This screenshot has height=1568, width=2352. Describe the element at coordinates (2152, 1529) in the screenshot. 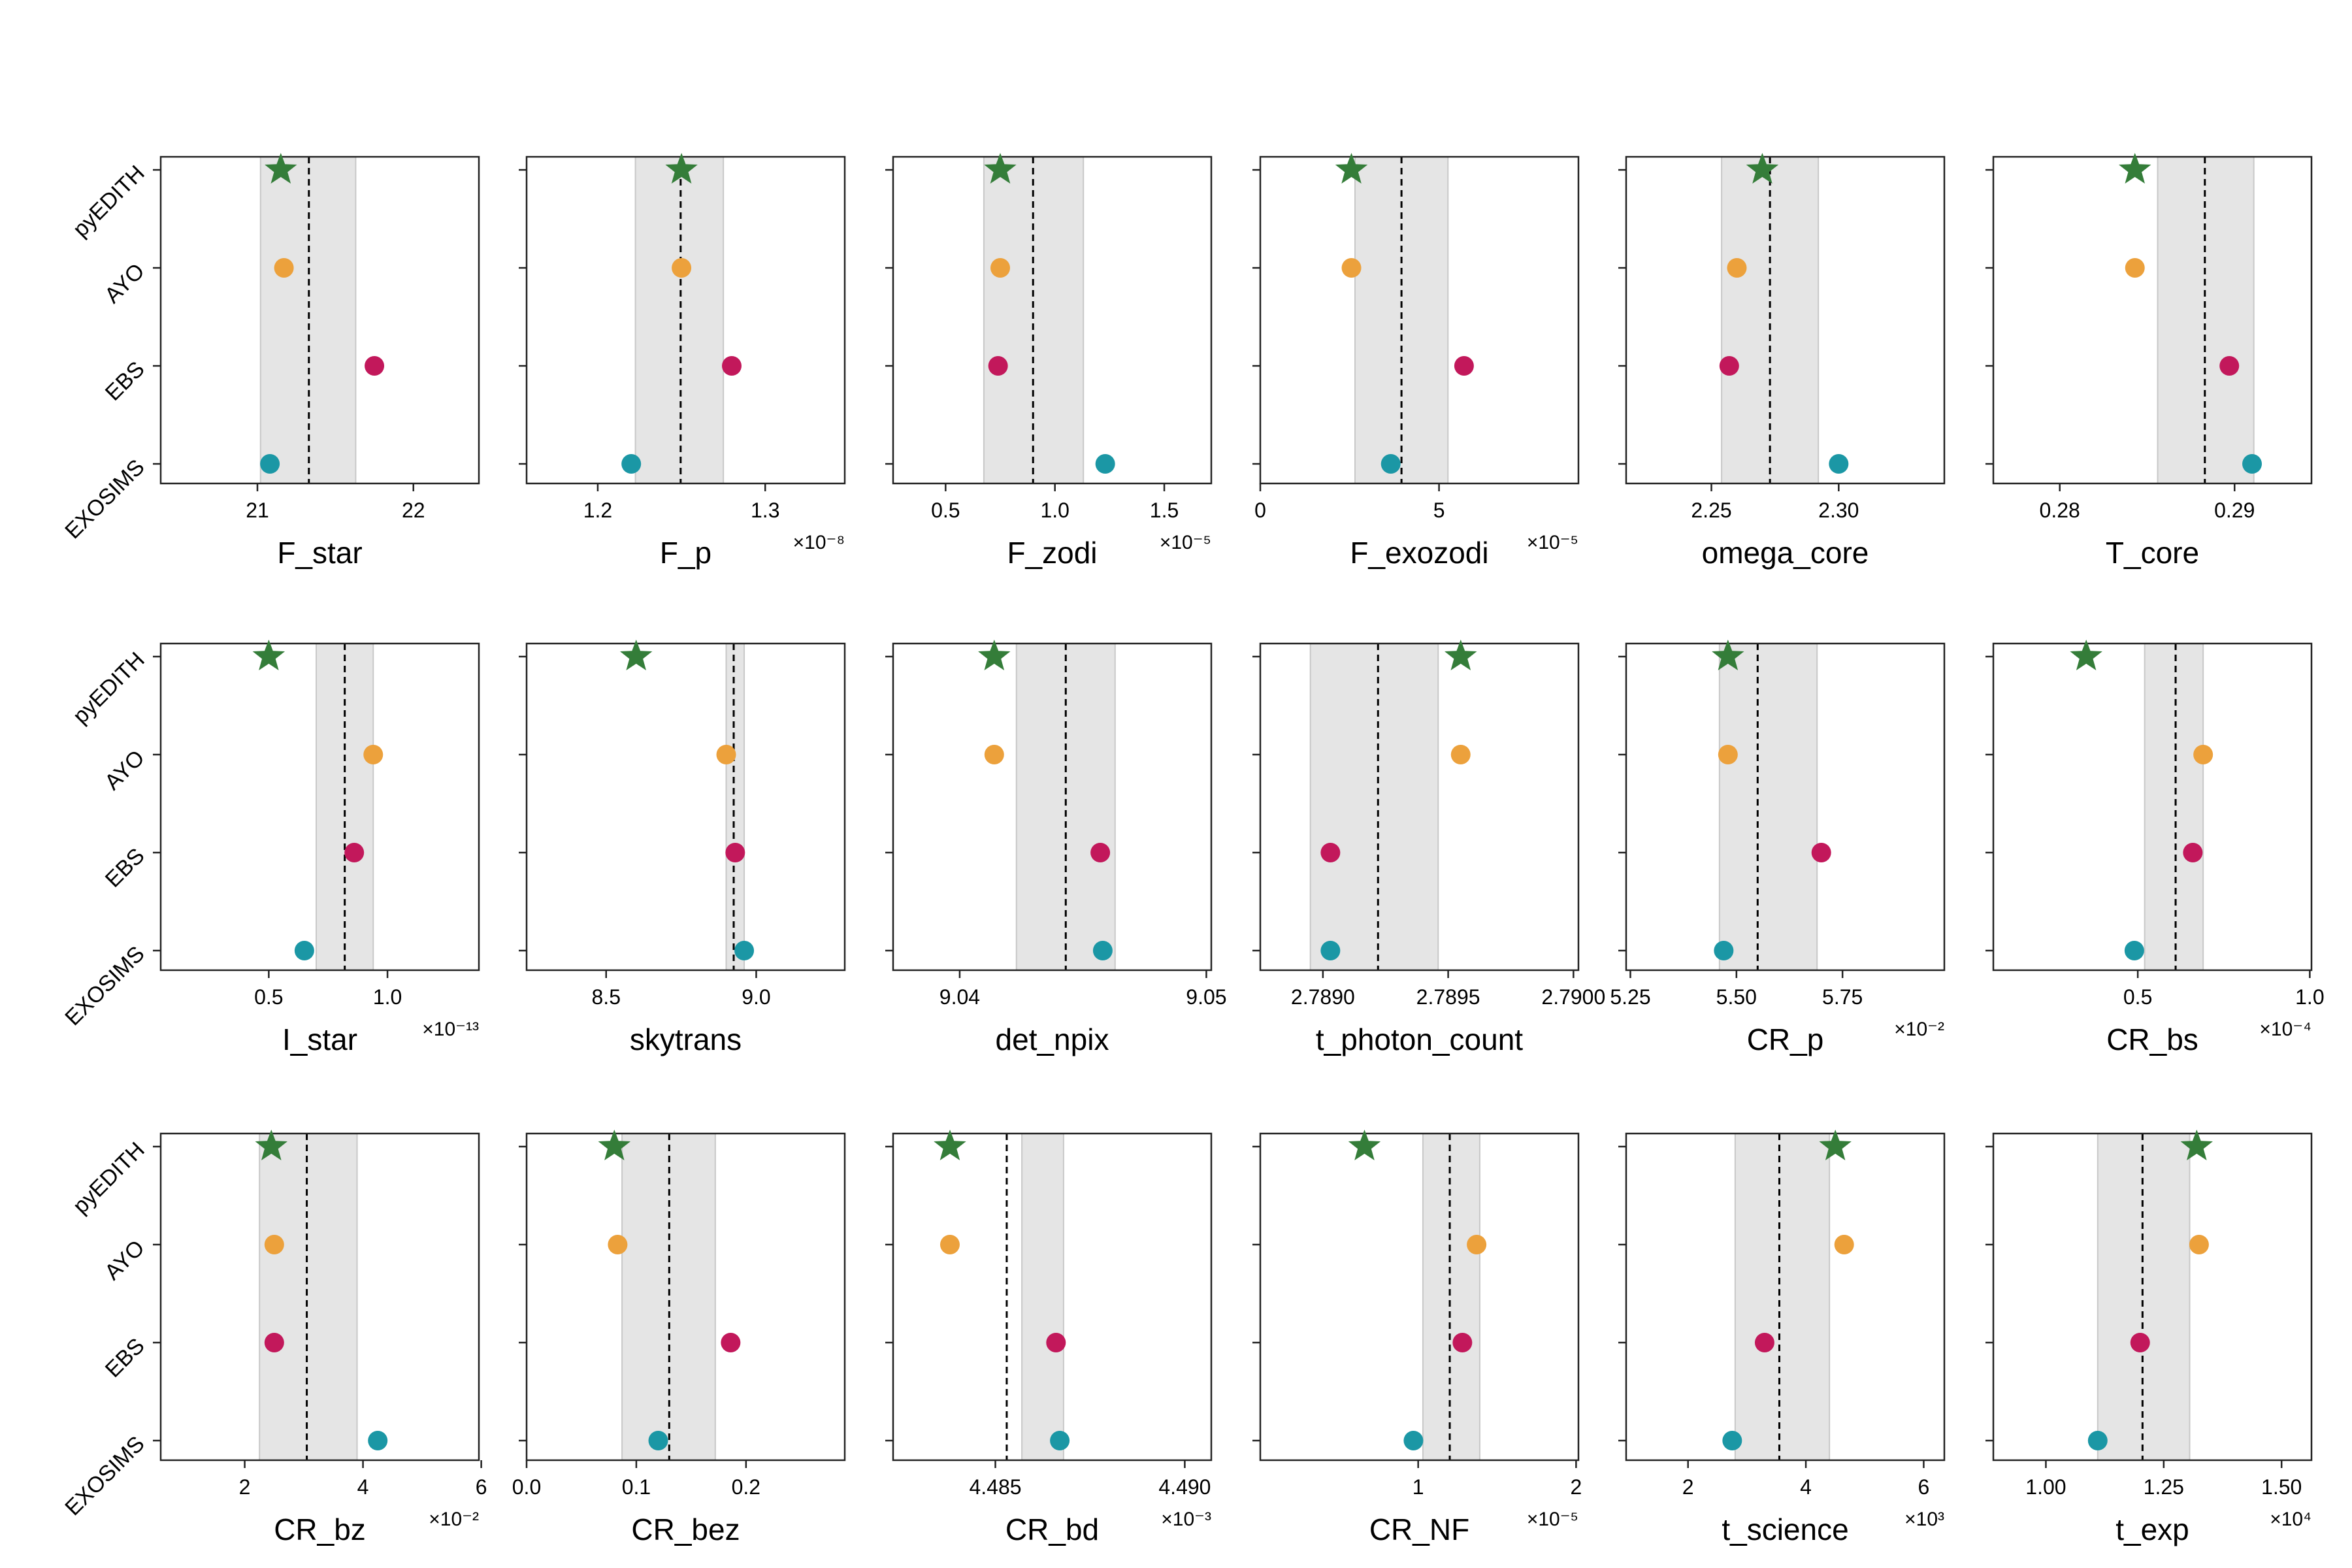

I see `x-axis-label: t_exp` at that location.